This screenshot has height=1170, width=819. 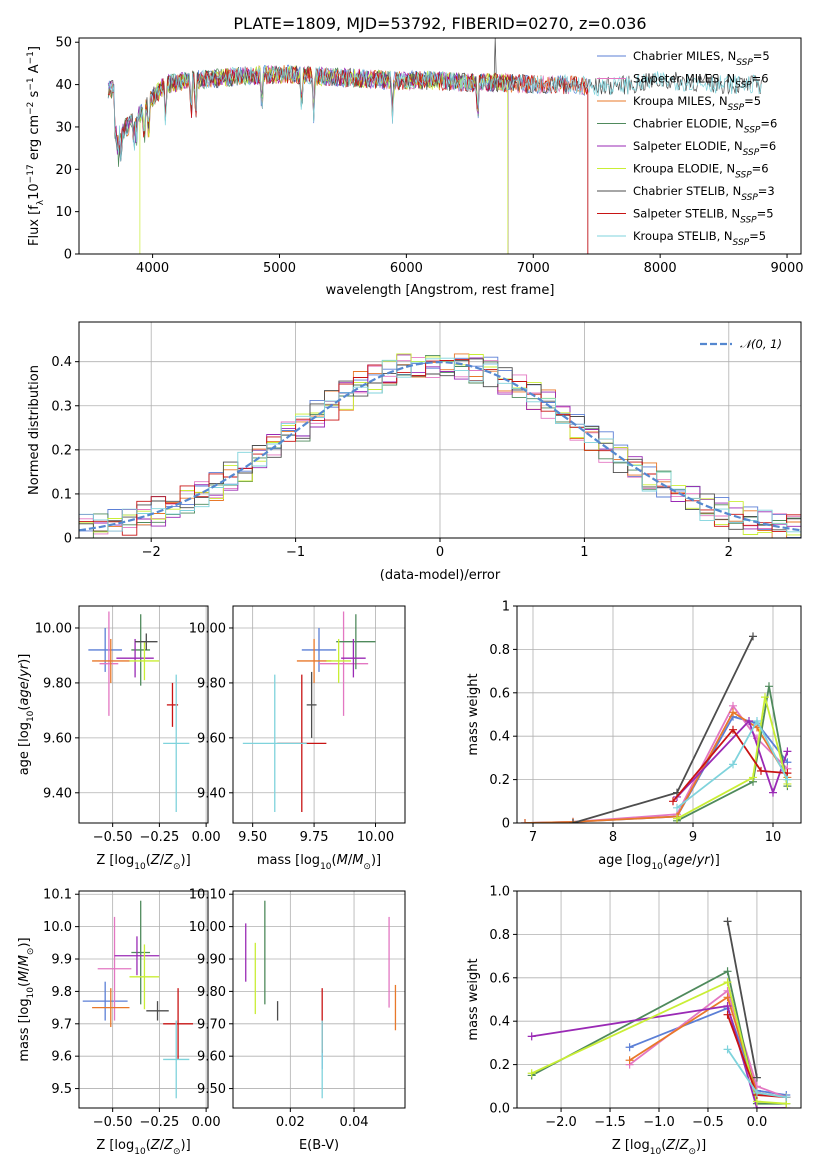 I want to click on legend-entry: Chabrier STELIB, NSSP=3, so click(x=704, y=193).